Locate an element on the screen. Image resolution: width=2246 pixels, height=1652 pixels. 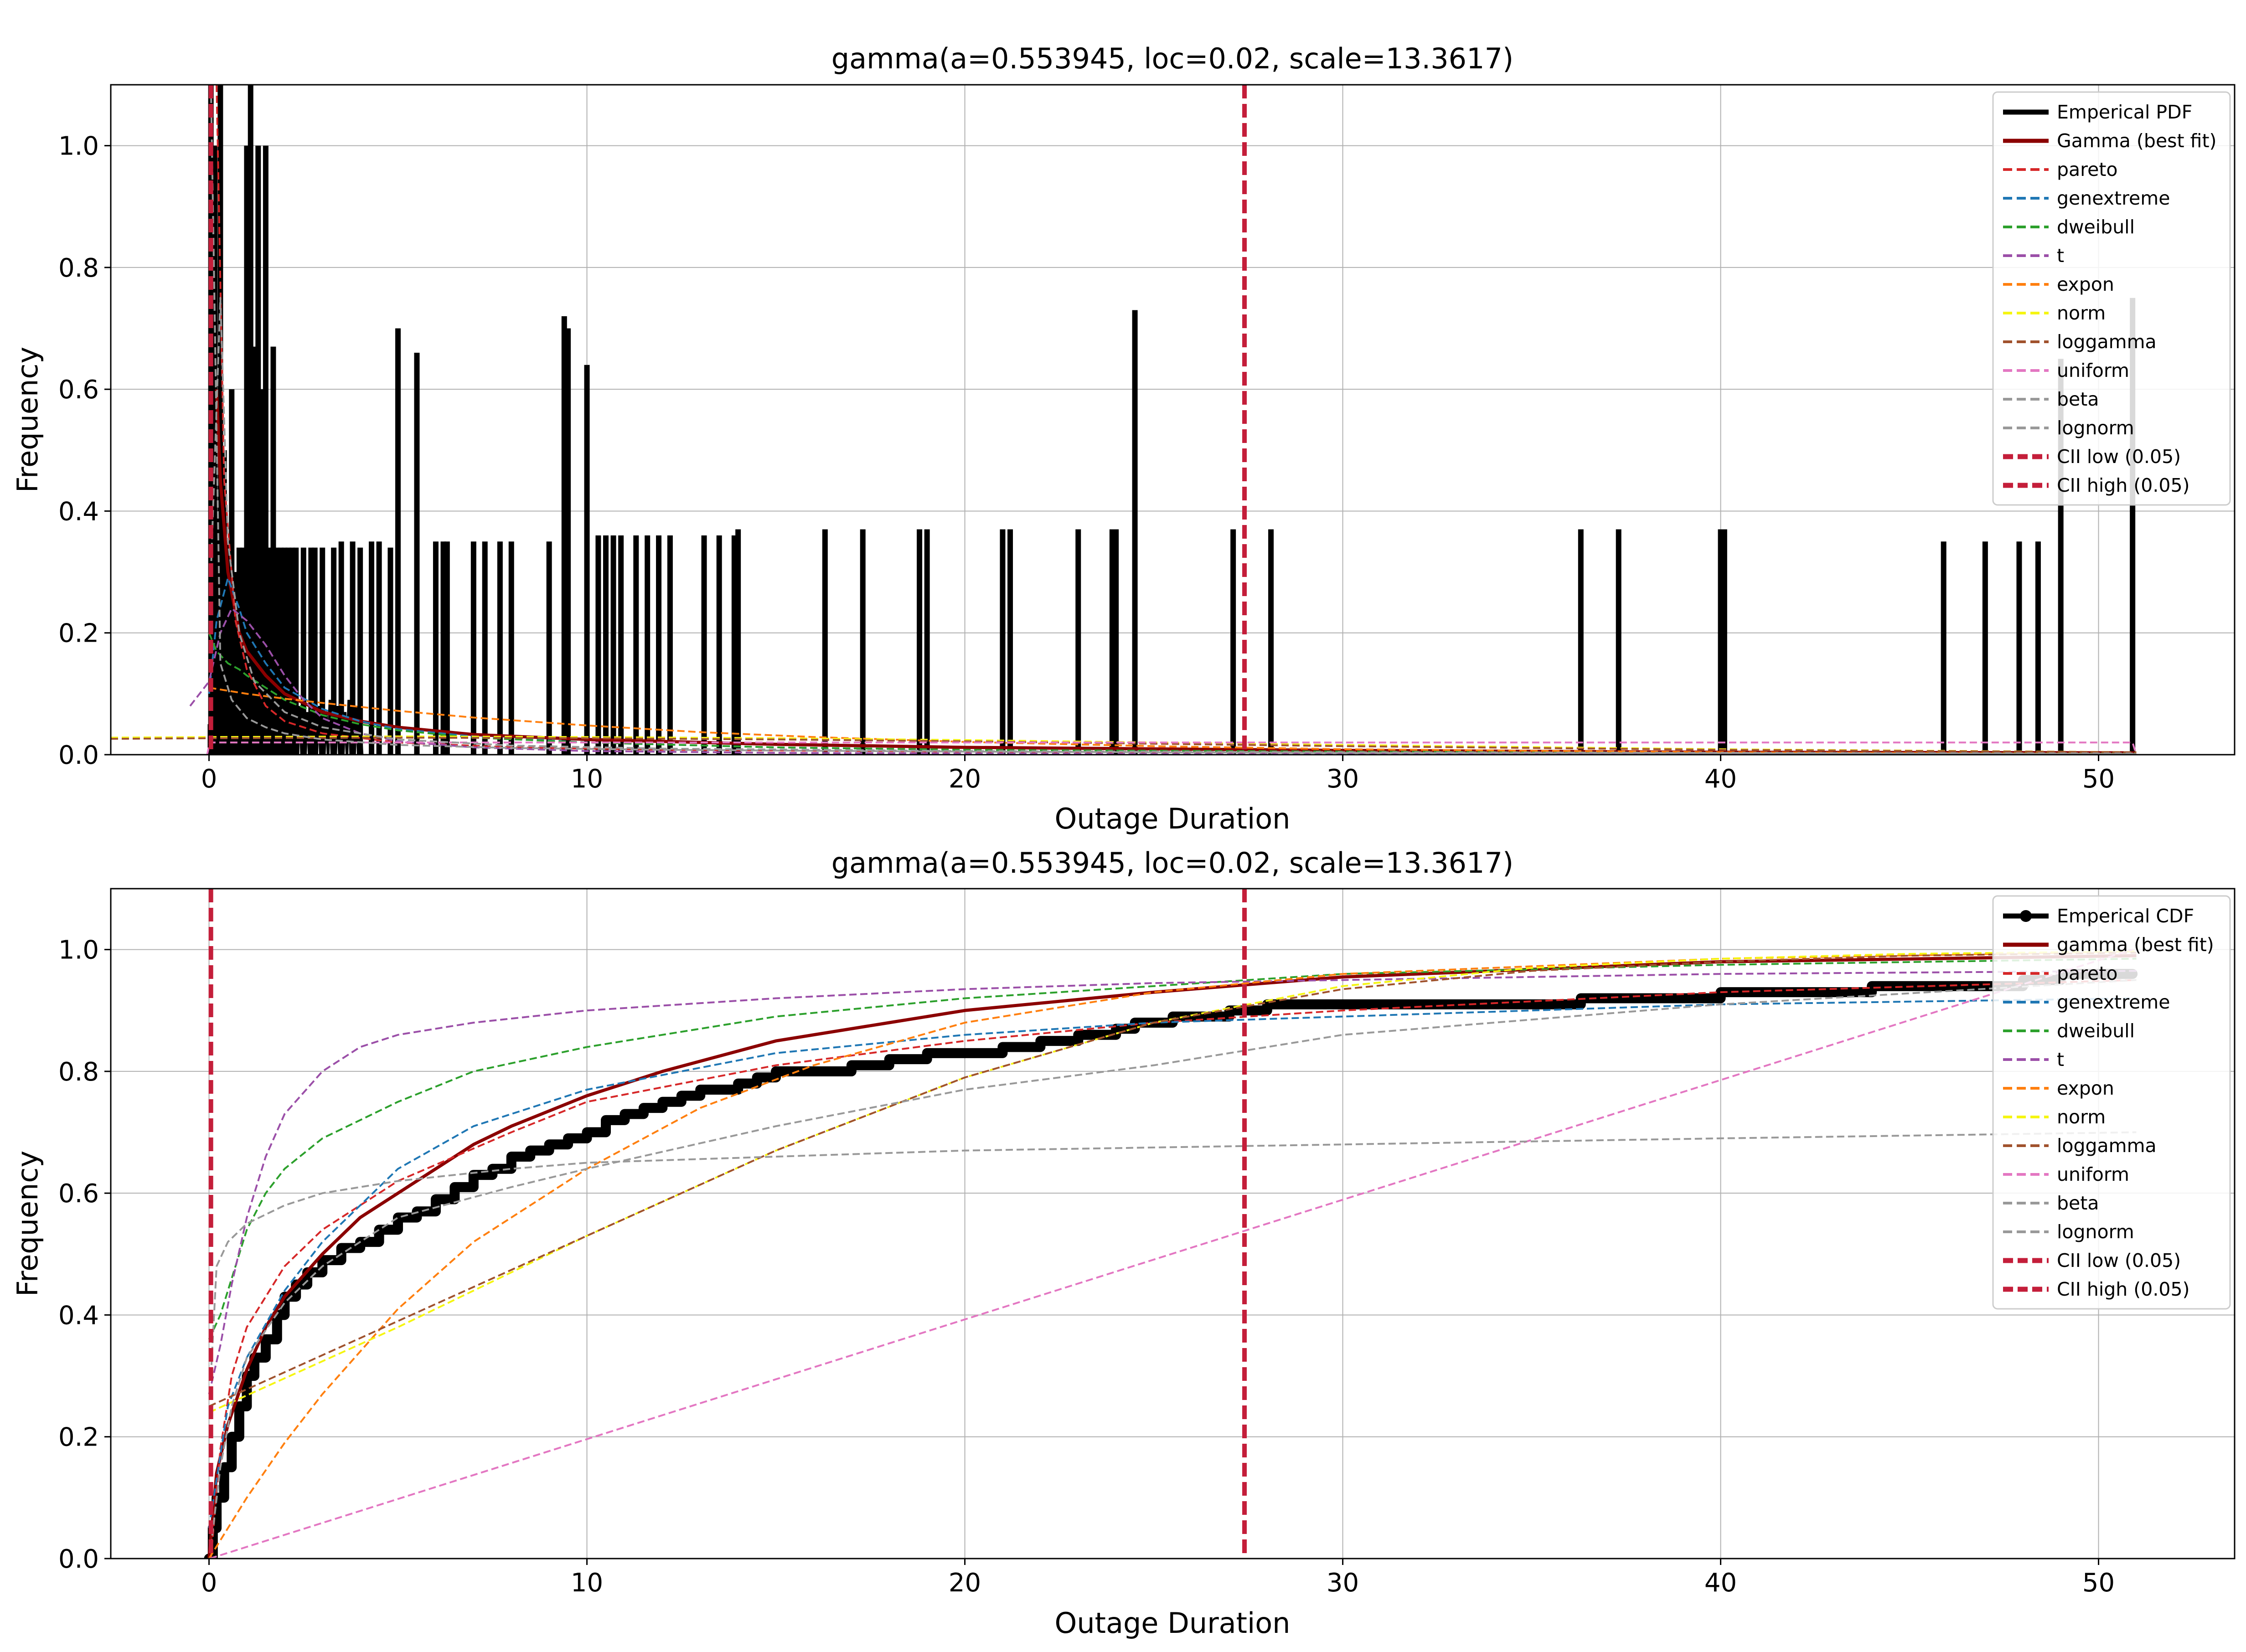
series-dweibull is located at coordinates (1172, 694).